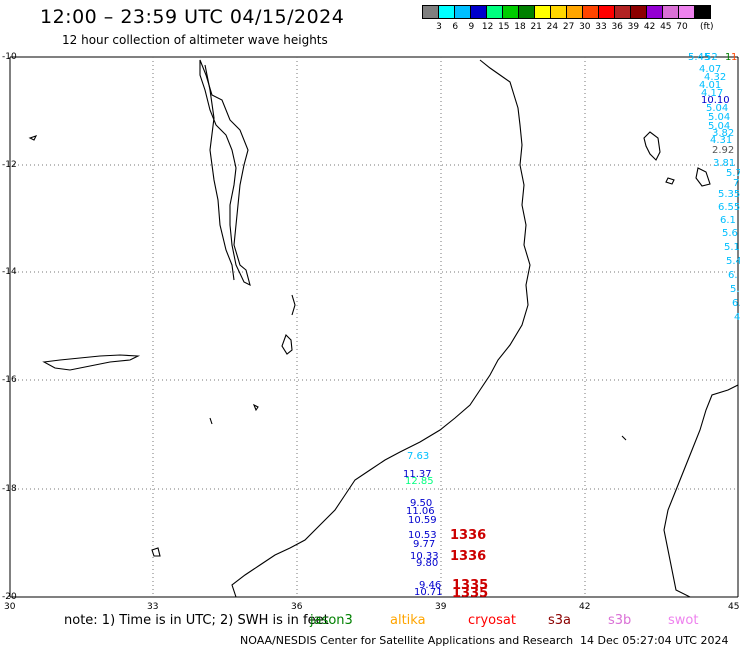  What do you see at coordinates (9, 165) in the screenshot?
I see `latitude-label: -12` at bounding box center [9, 165].